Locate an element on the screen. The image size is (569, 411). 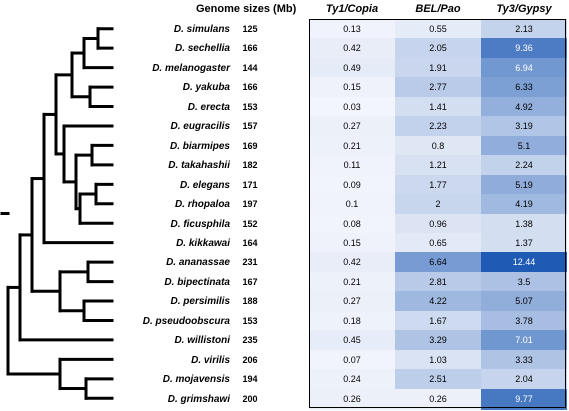
gypsy-cell: 2.04 is located at coordinates (524, 380).